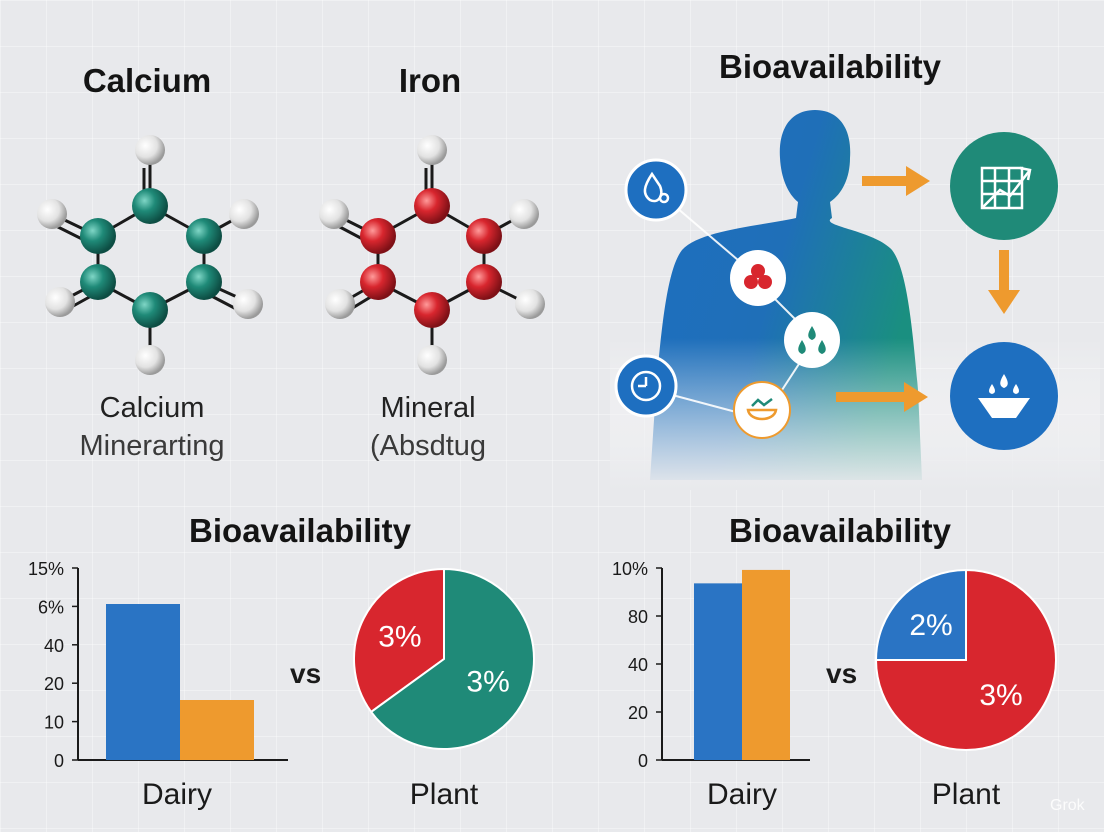 Image resolution: width=1104 pixels, height=832 pixels. What do you see at coordinates (840, 530) in the screenshot?
I see `chart2-title: Bioavailability` at bounding box center [840, 530].